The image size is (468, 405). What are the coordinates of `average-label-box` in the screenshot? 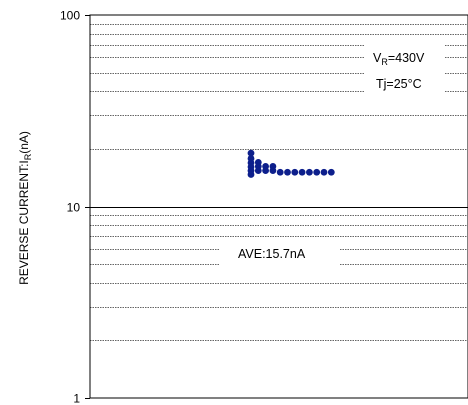 It's located at (280, 253).